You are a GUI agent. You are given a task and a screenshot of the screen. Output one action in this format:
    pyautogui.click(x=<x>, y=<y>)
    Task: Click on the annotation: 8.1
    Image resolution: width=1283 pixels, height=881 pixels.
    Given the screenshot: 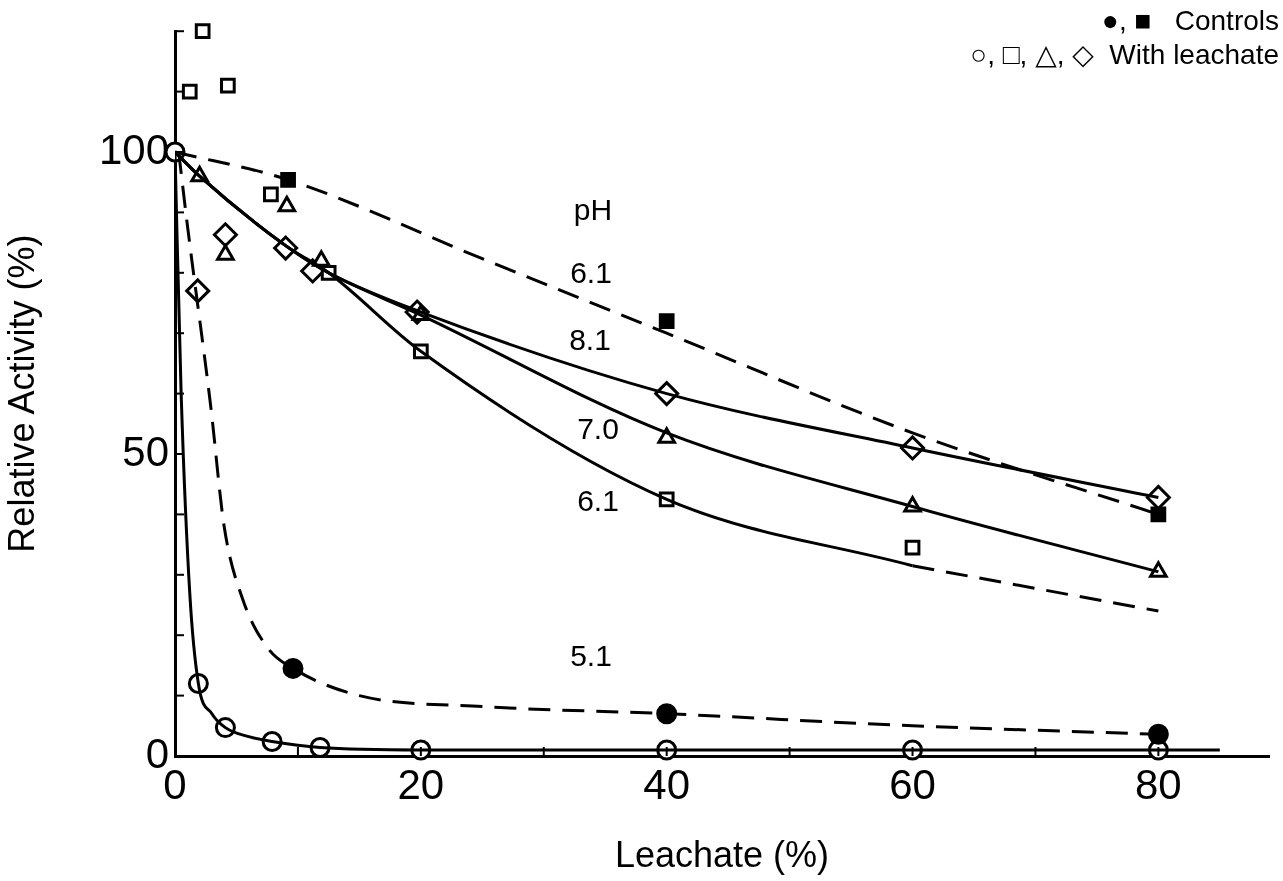 What is the action you would take?
    pyautogui.click(x=590, y=340)
    